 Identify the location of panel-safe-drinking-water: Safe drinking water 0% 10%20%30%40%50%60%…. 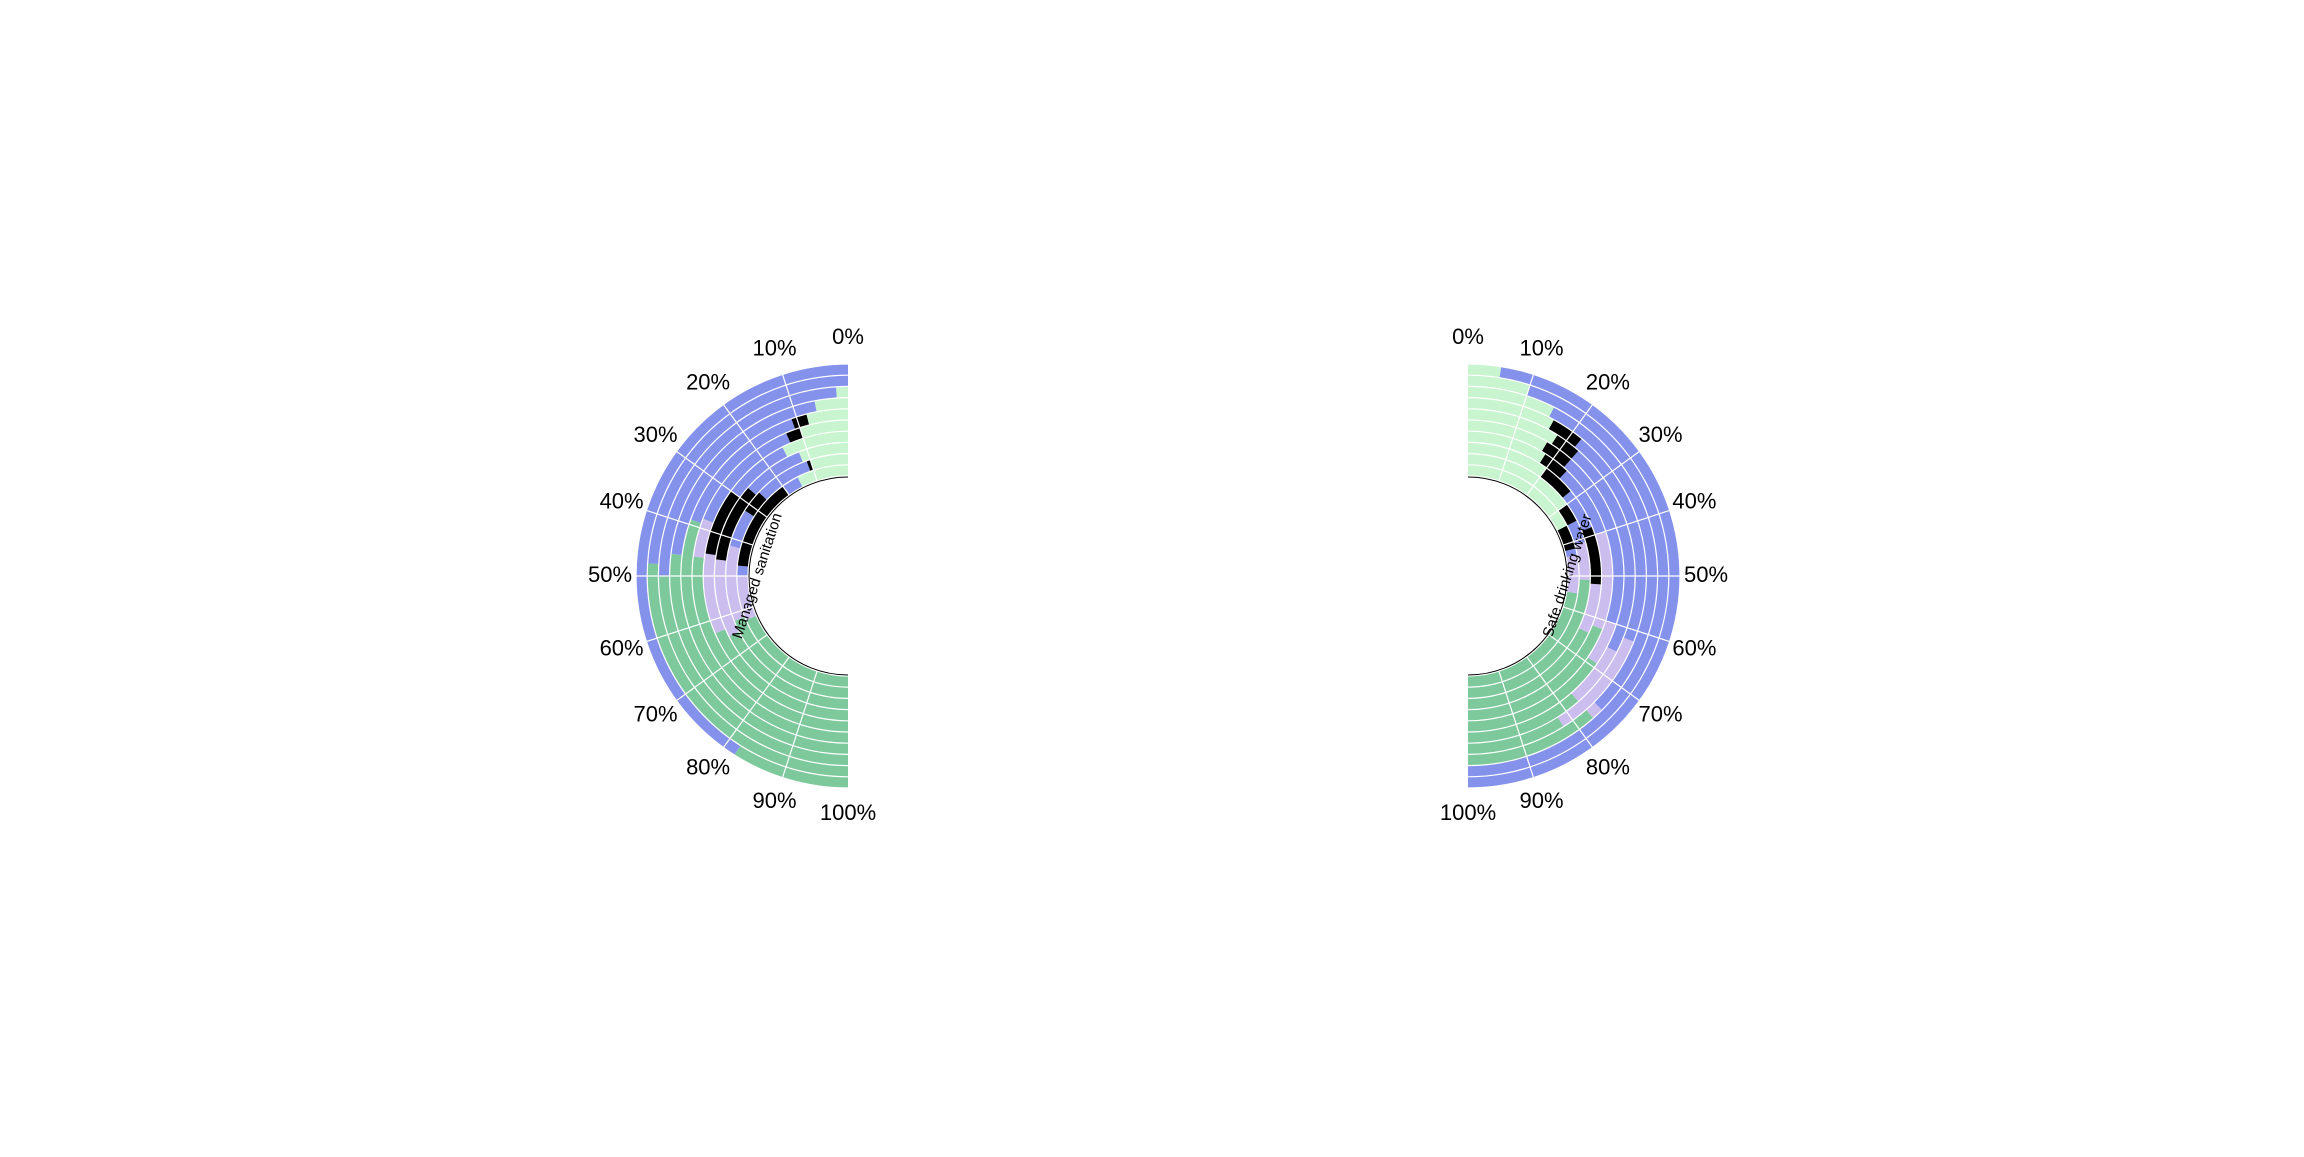
(1584, 574).